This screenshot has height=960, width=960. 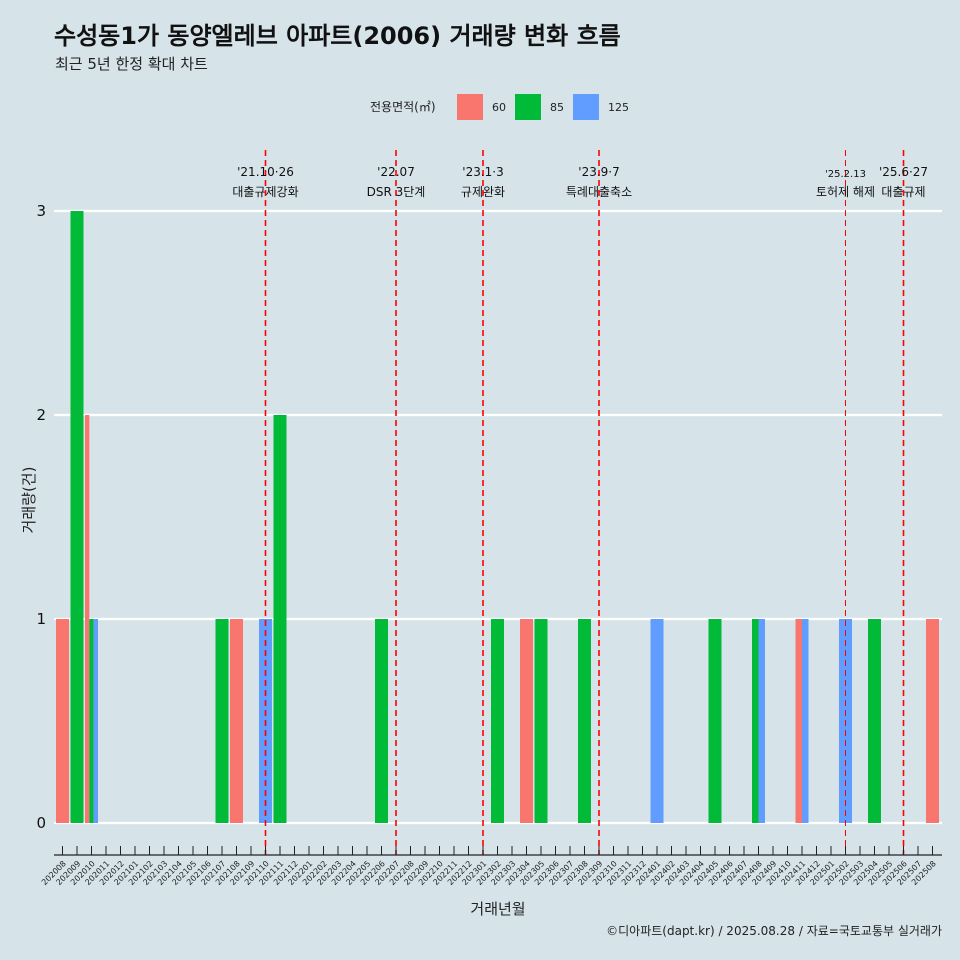 What do you see at coordinates (131, 64) in the screenshot?
I see `chart-subtitle: 최근 5년 한정 확대 차트` at bounding box center [131, 64].